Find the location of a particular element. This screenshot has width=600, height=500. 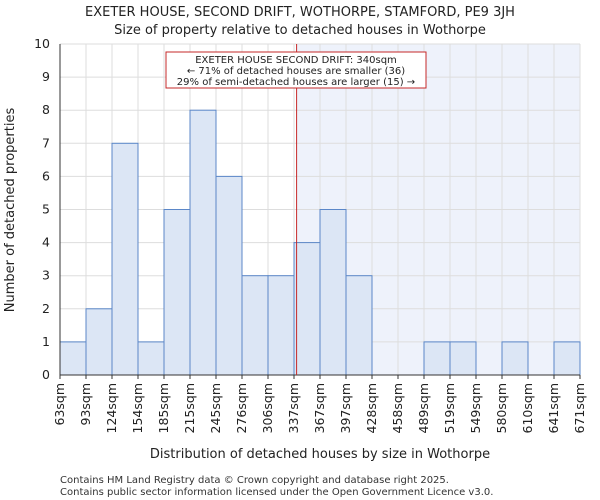

y-tick-label: 2 is located at coordinates (46, 308).